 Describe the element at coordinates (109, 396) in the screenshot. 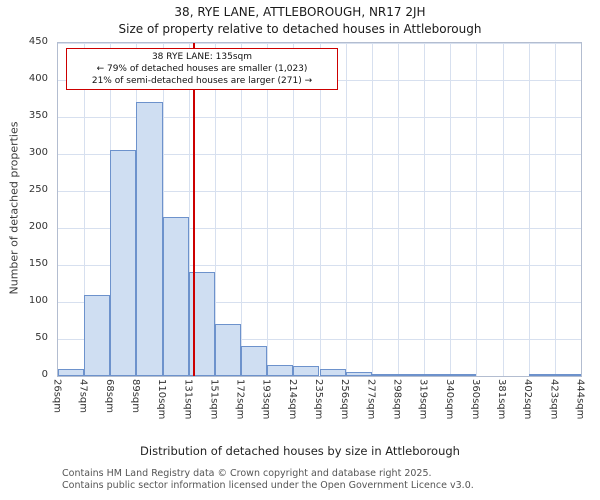

I see `x-tick-label: 68sqm` at that location.